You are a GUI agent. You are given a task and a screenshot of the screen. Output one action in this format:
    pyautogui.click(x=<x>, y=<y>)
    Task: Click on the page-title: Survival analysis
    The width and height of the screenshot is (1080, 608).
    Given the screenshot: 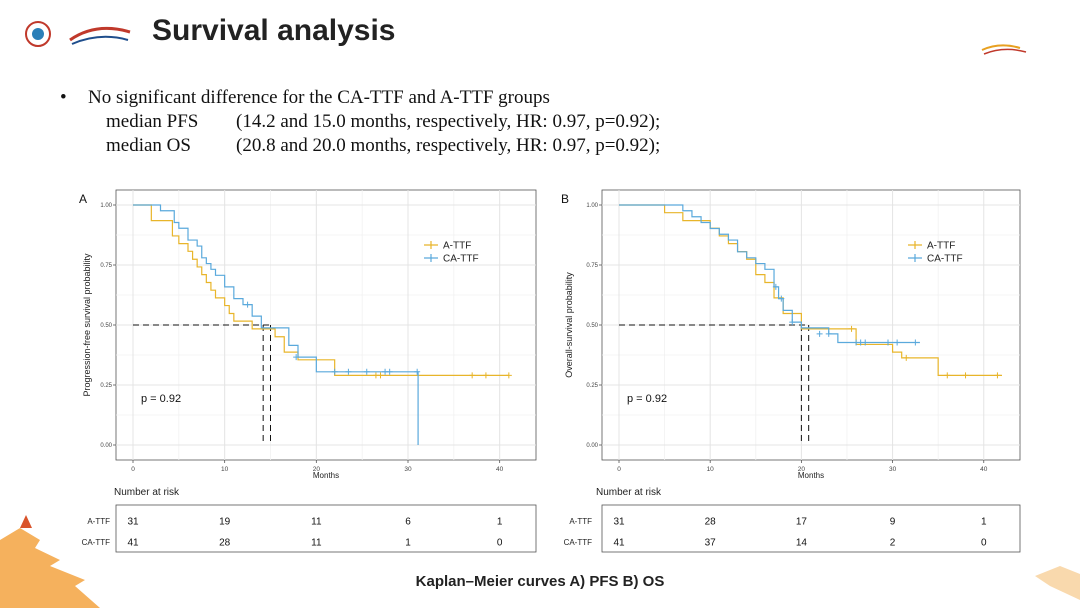 What is the action you would take?
    pyautogui.click(x=274, y=30)
    